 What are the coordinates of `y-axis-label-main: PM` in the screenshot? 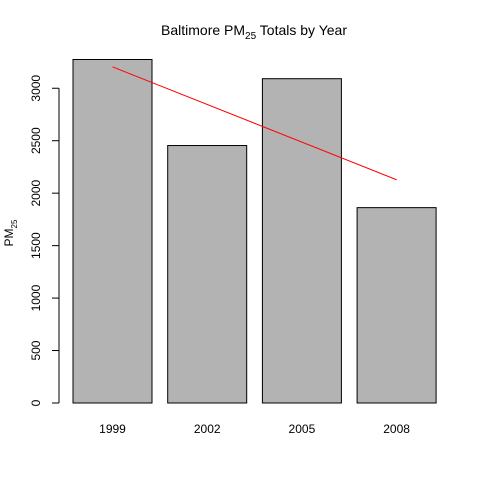 It's located at (9, 237).